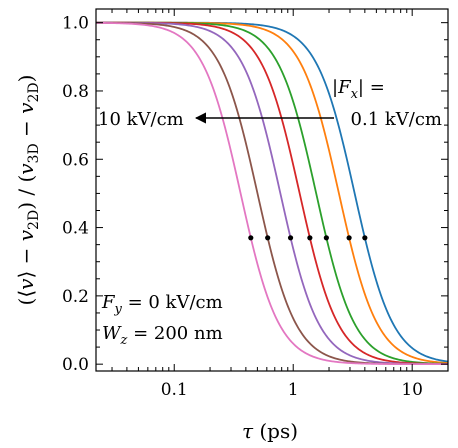  What do you see at coordinates (174, 390) in the screenshot?
I see `x-tick-label: 0.1` at bounding box center [174, 390].